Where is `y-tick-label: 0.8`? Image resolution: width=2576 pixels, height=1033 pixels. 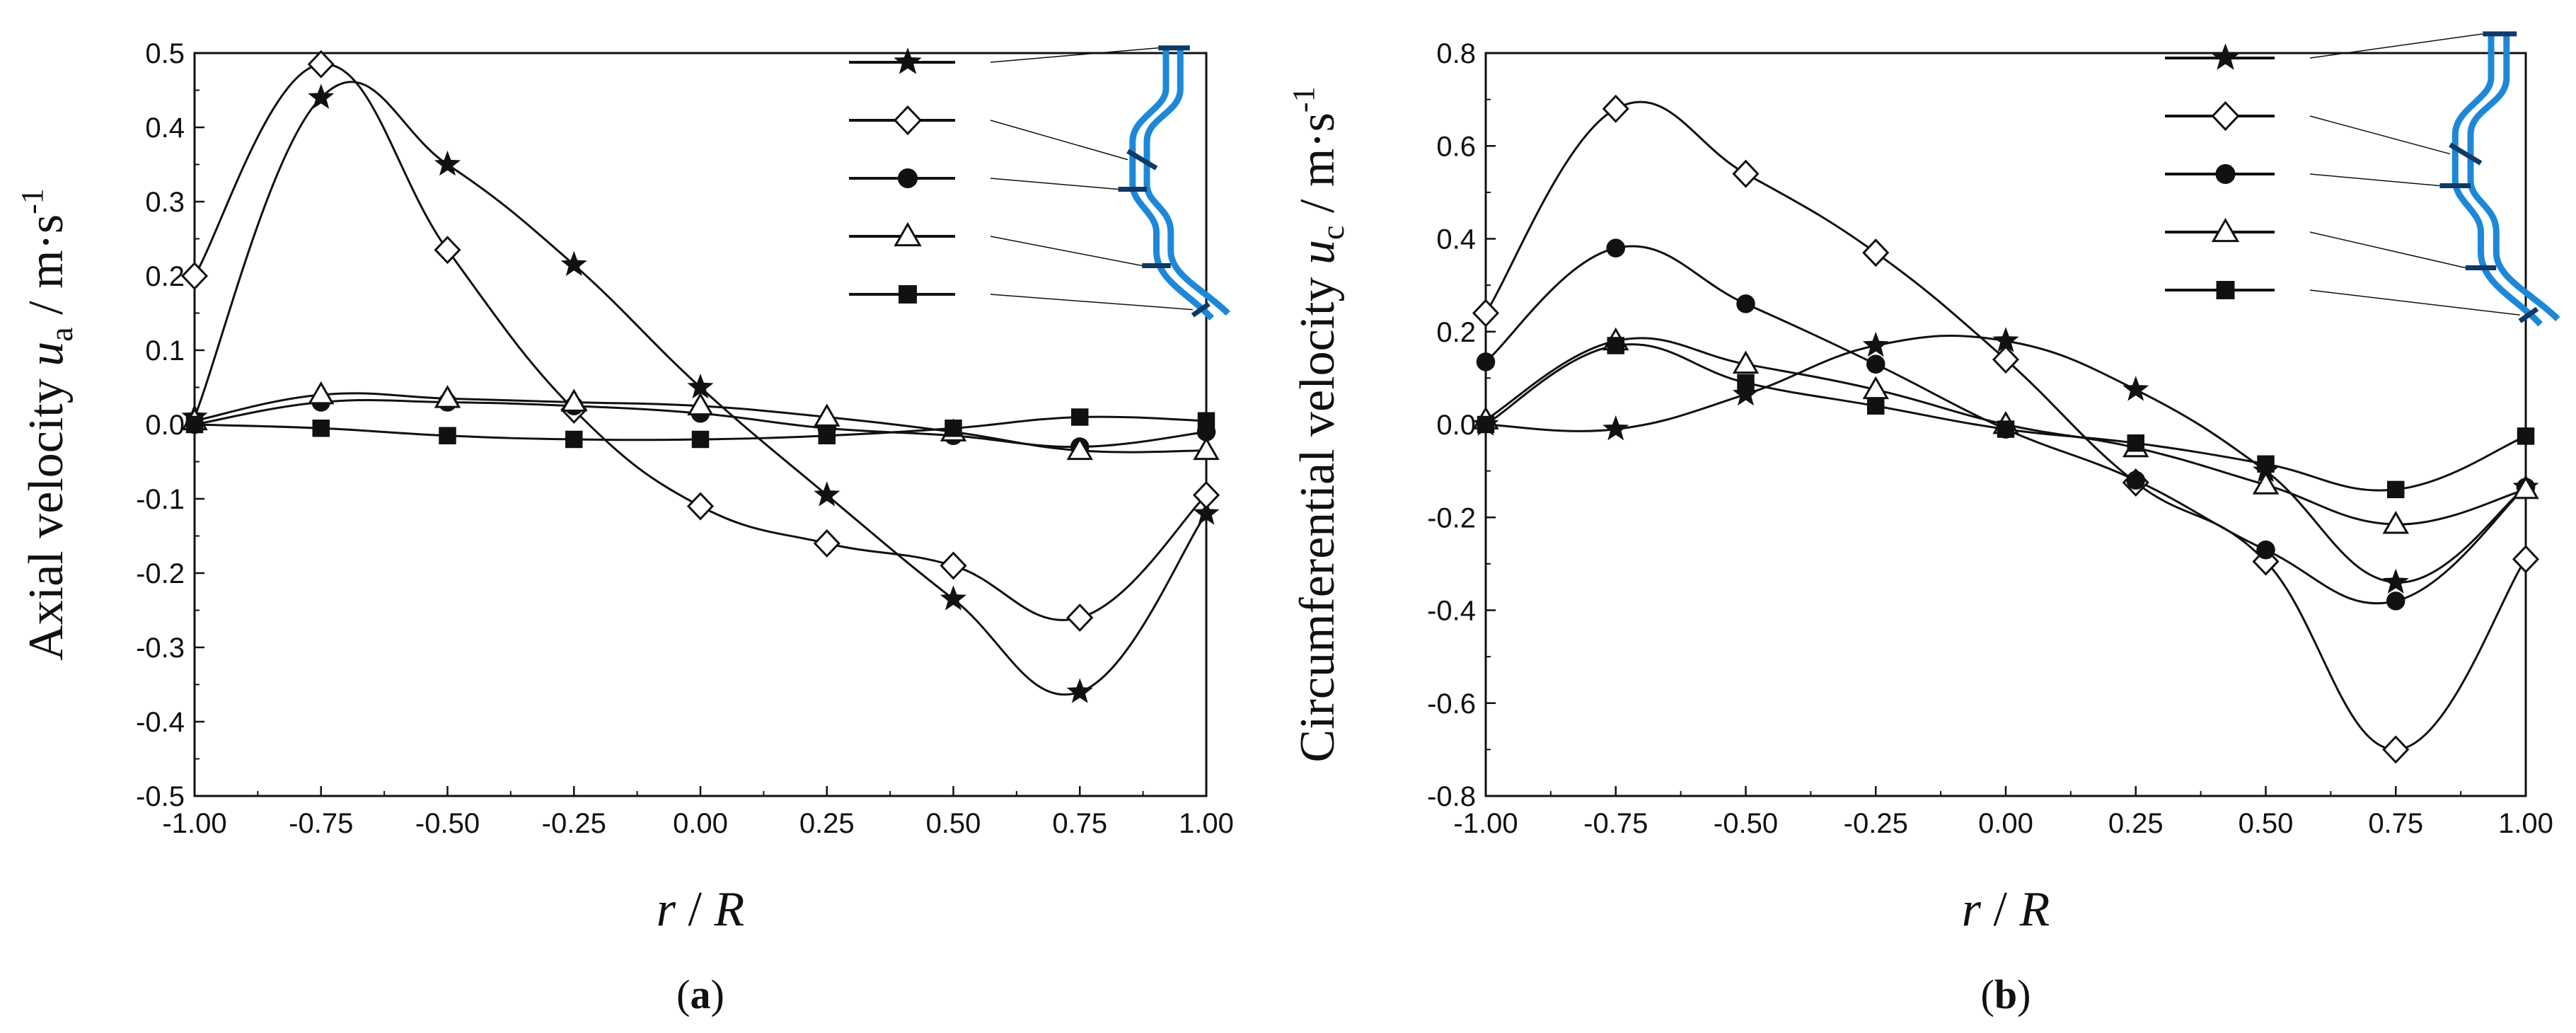
y-tick-label: 0.8 is located at coordinates (1456, 53).